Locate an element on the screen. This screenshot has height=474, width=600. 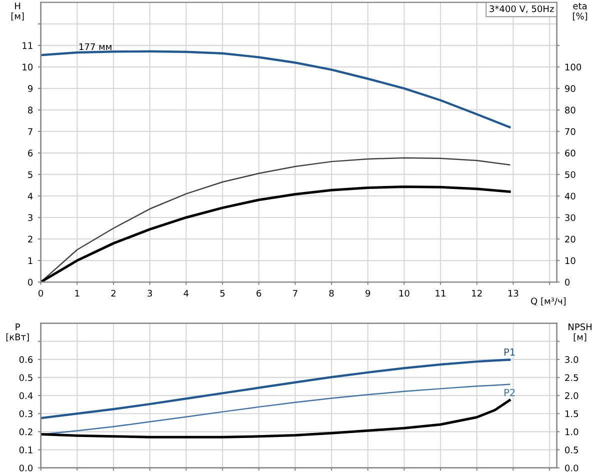
x-tick-label: 10 is located at coordinates (404, 293).